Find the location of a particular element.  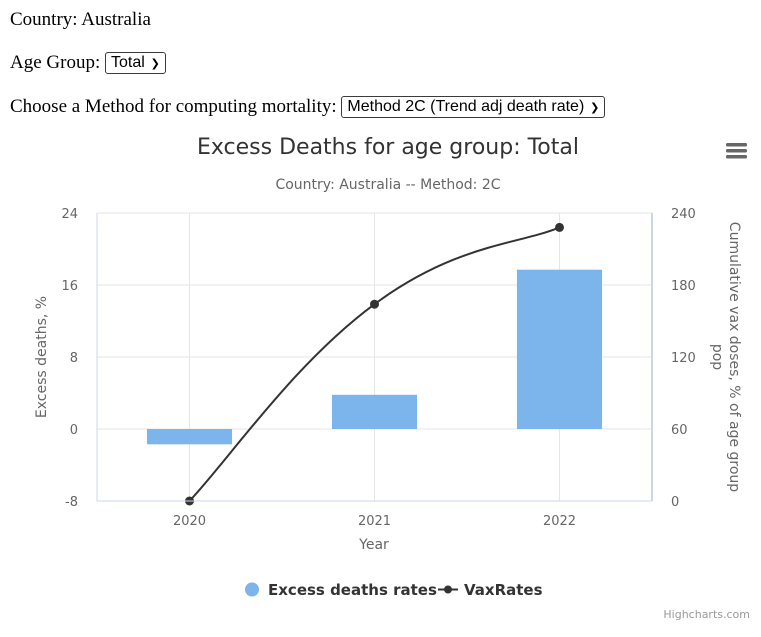

y2-tick-label: 240 is located at coordinates (683, 214).